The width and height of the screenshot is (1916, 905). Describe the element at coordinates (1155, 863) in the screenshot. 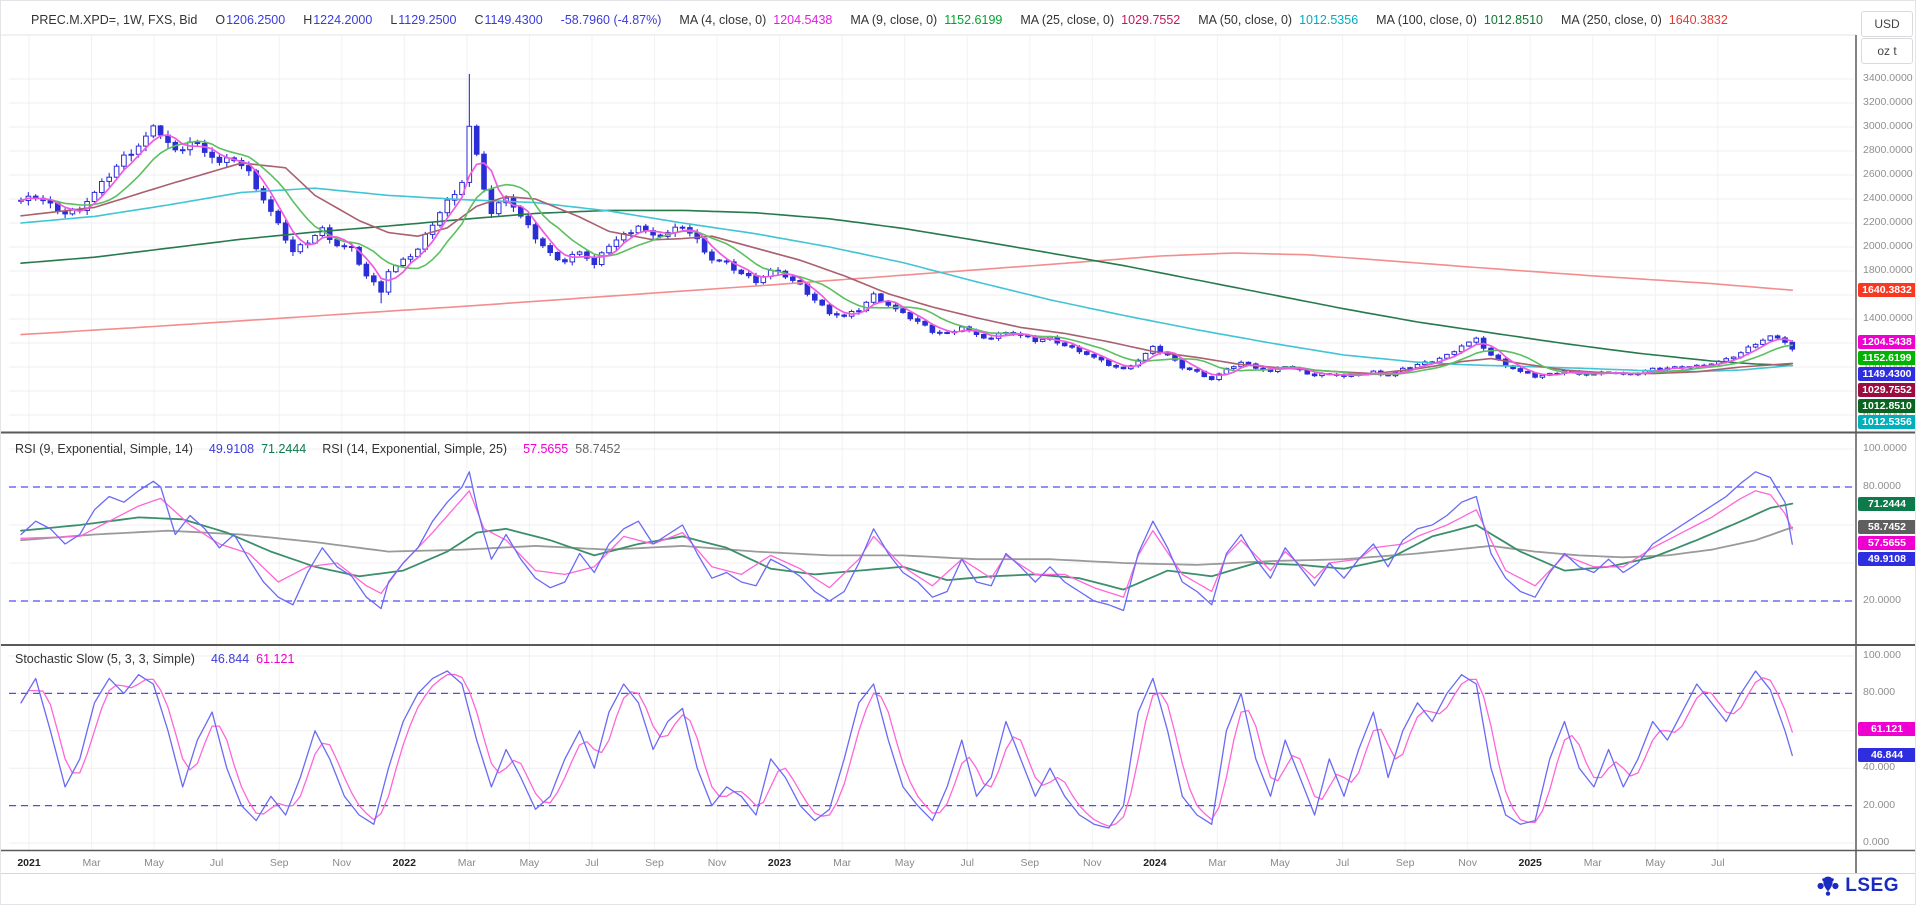

I see `time-axis-year-label: 2024` at that location.